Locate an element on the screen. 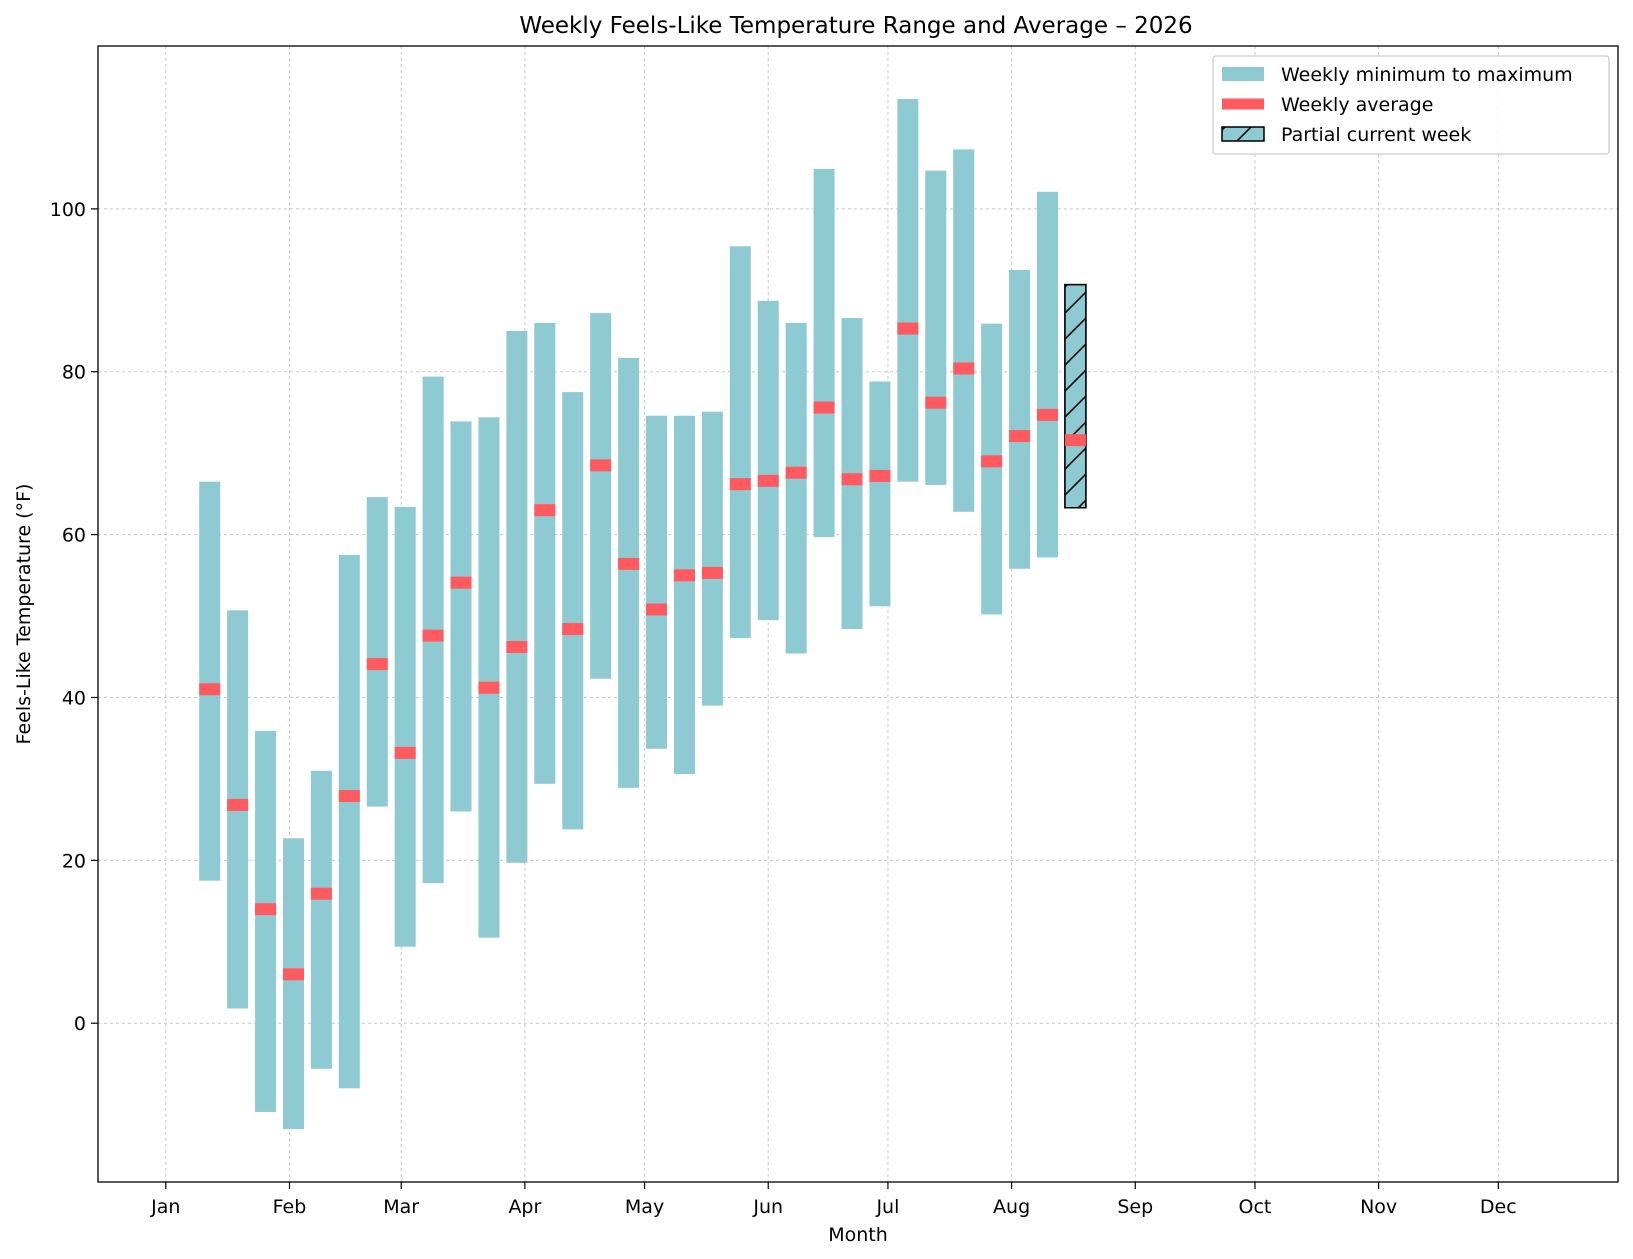  y-tick-label: 60 is located at coordinates (74, 536).